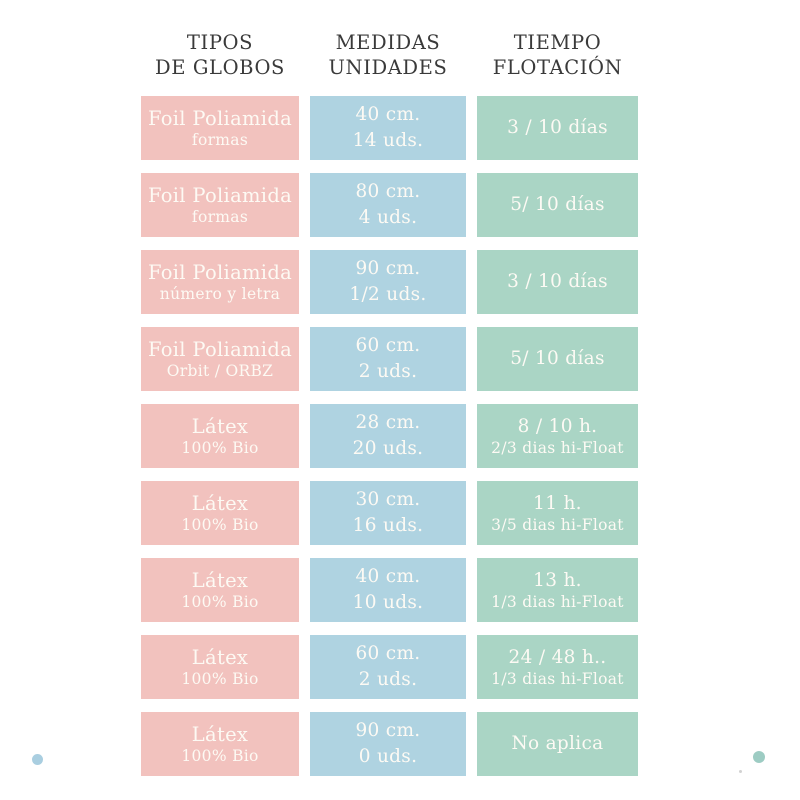  Describe the element at coordinates (557, 42) in the screenshot. I see `header-line: TIEMPO` at that location.